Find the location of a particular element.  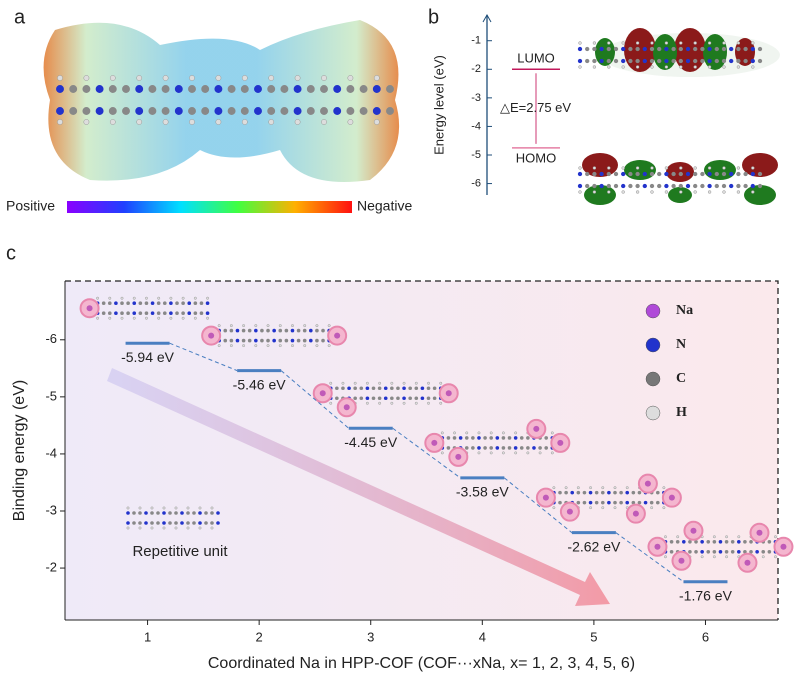

potential-surface is located at coordinates (221, 101).